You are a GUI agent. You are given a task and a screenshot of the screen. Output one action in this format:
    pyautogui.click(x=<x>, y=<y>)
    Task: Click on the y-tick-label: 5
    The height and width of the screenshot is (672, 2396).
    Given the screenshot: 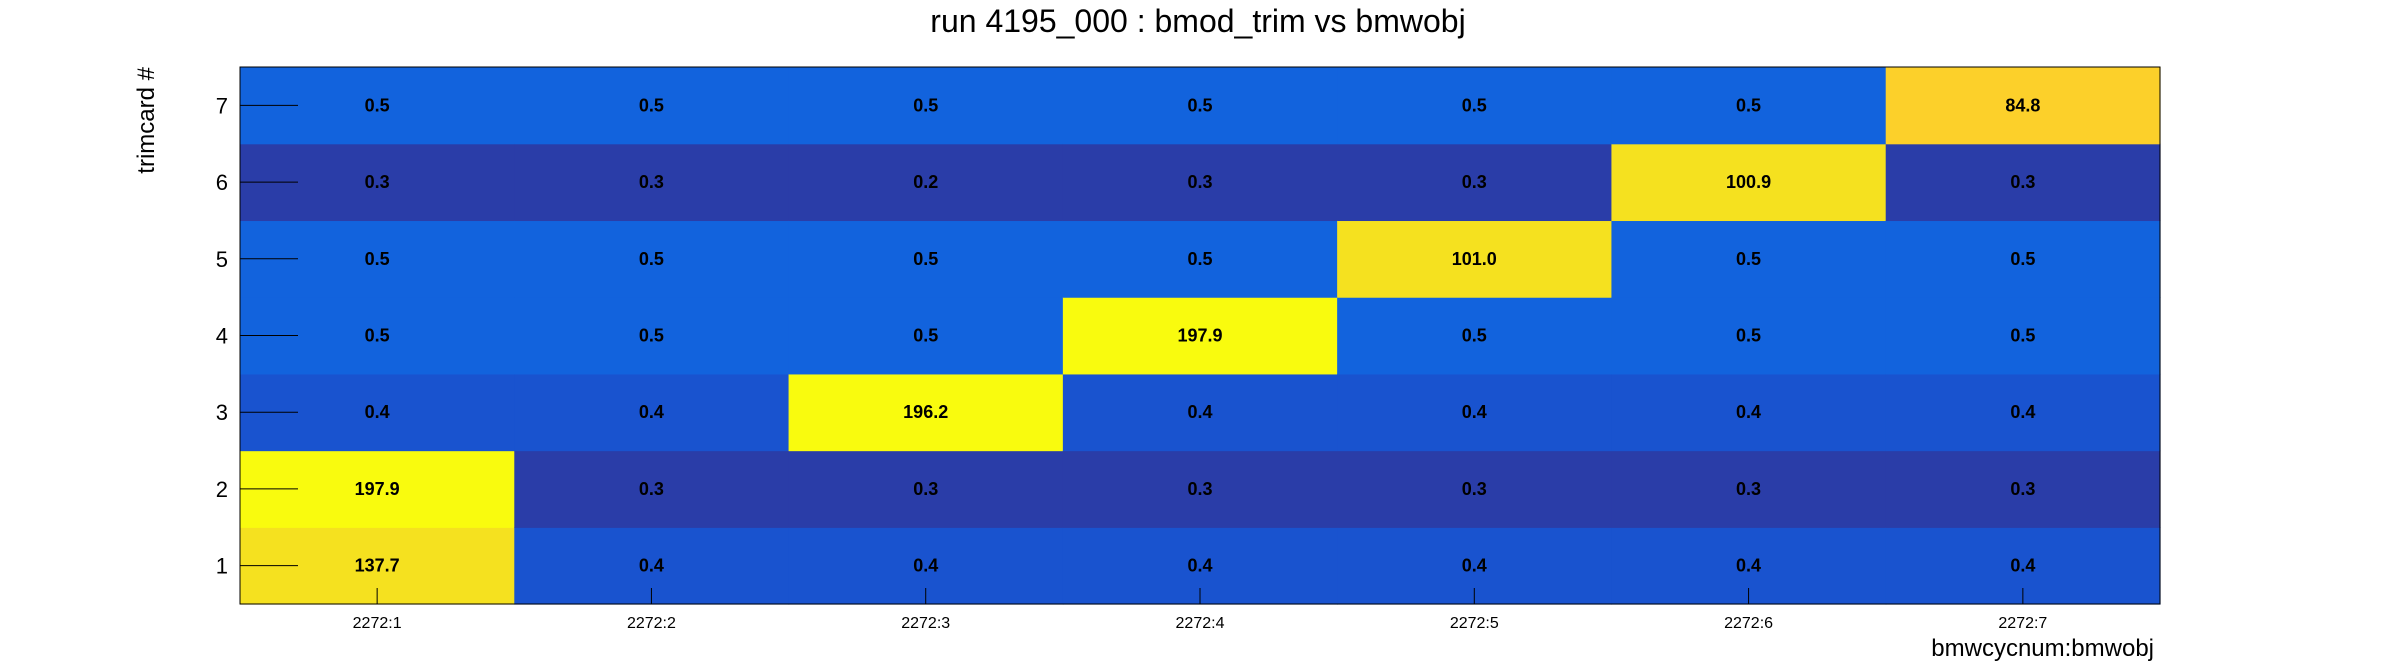 What is the action you would take?
    pyautogui.click(x=222, y=259)
    